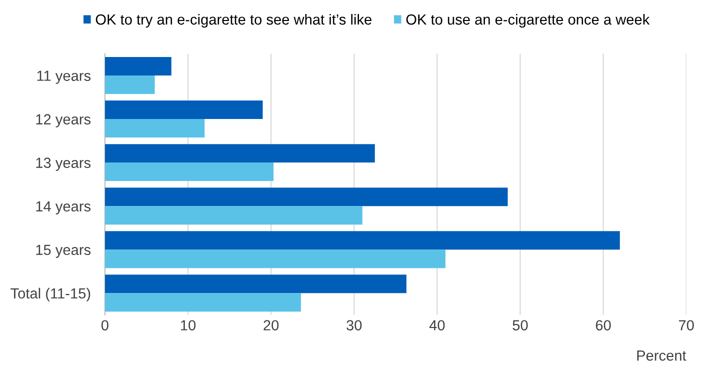 The image size is (709, 384). What do you see at coordinates (234, 21) in the screenshot?
I see `legend-label: OK to try an e-cigarette to see what it’s like` at bounding box center [234, 21].